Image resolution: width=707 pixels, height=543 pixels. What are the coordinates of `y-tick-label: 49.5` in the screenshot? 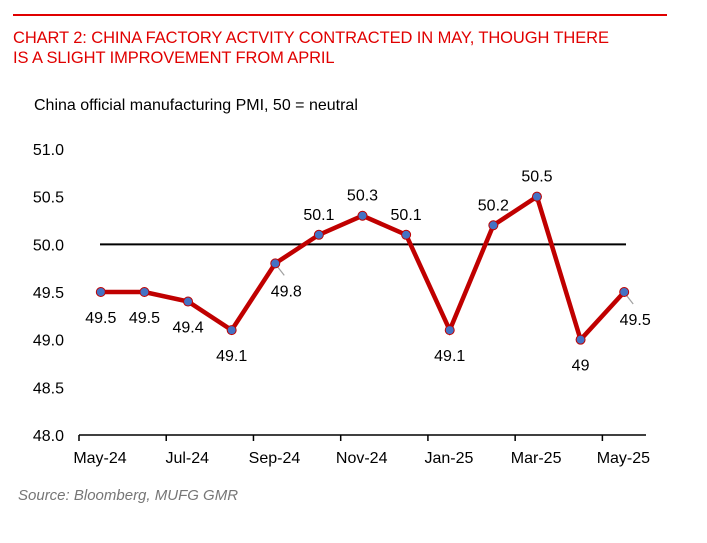 It's located at (48, 293).